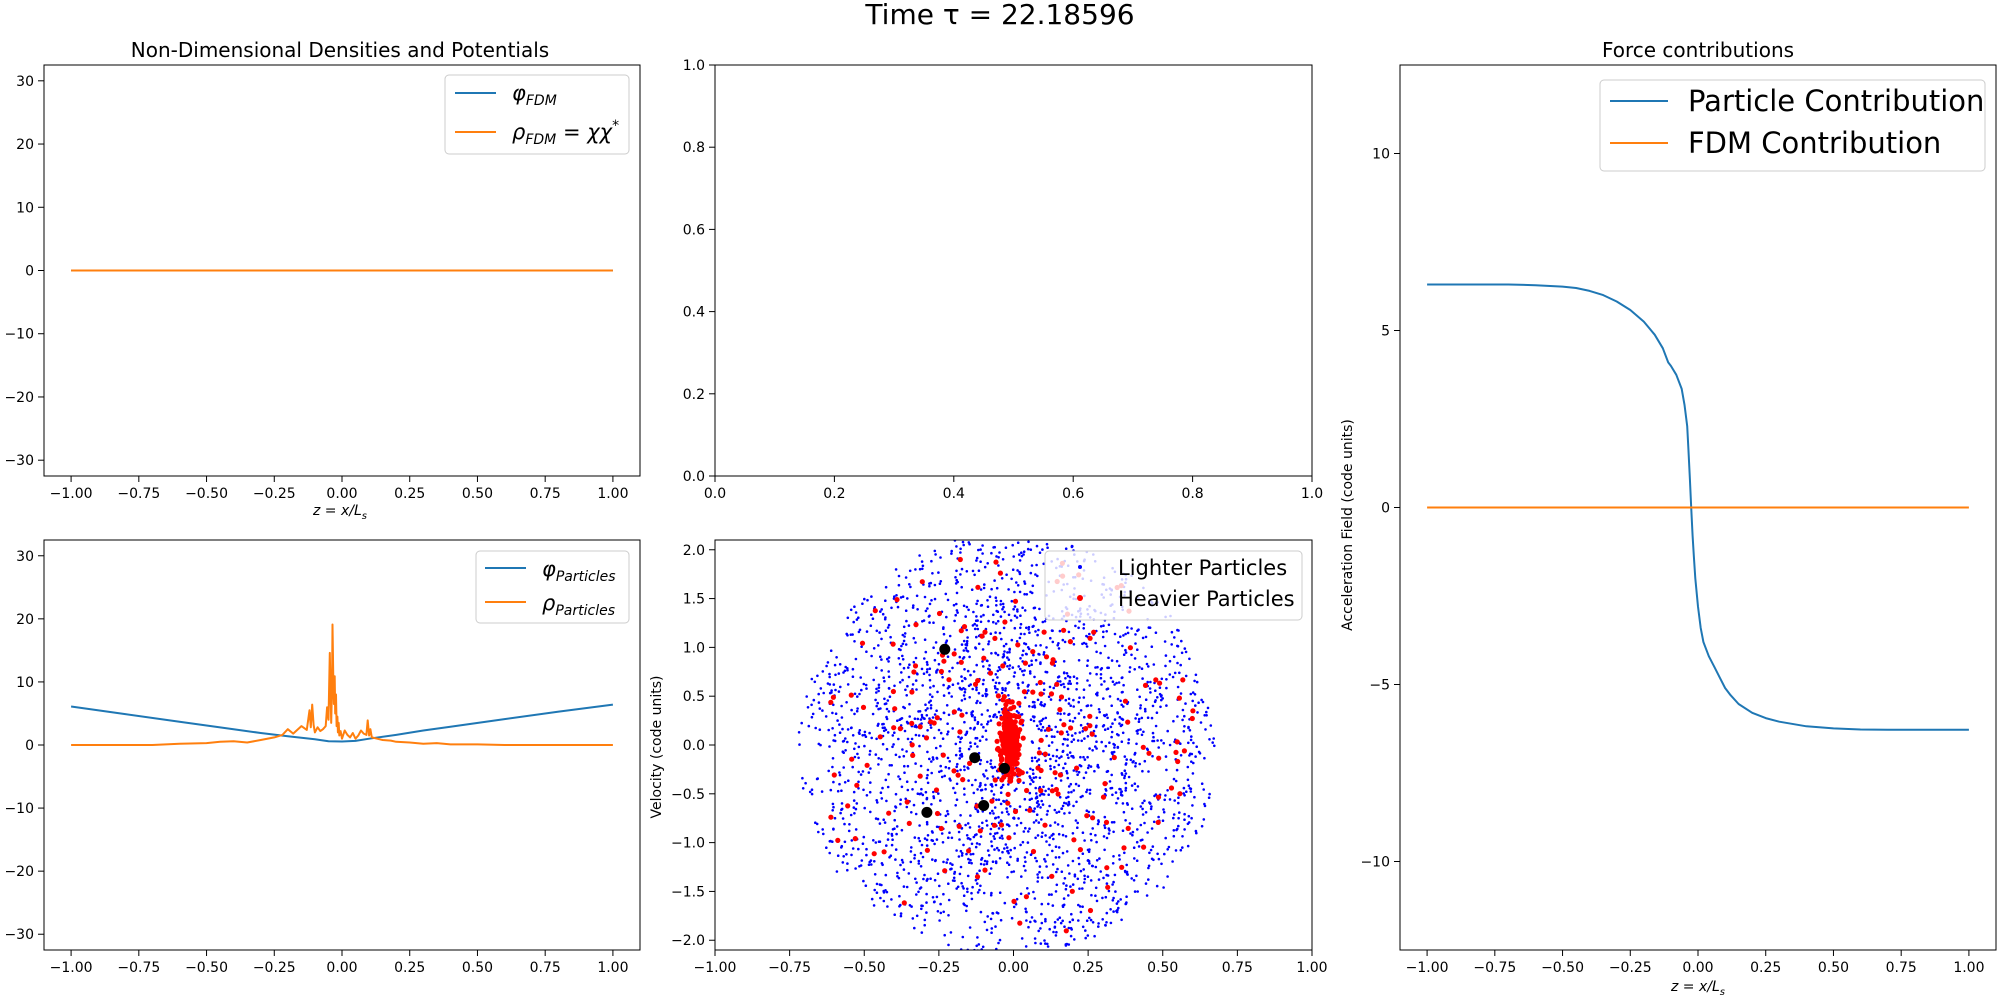 The width and height of the screenshot is (2000, 1000). Describe the element at coordinates (1237, 968) in the screenshot. I see `phase-x-tick-label: 0.75` at that location.